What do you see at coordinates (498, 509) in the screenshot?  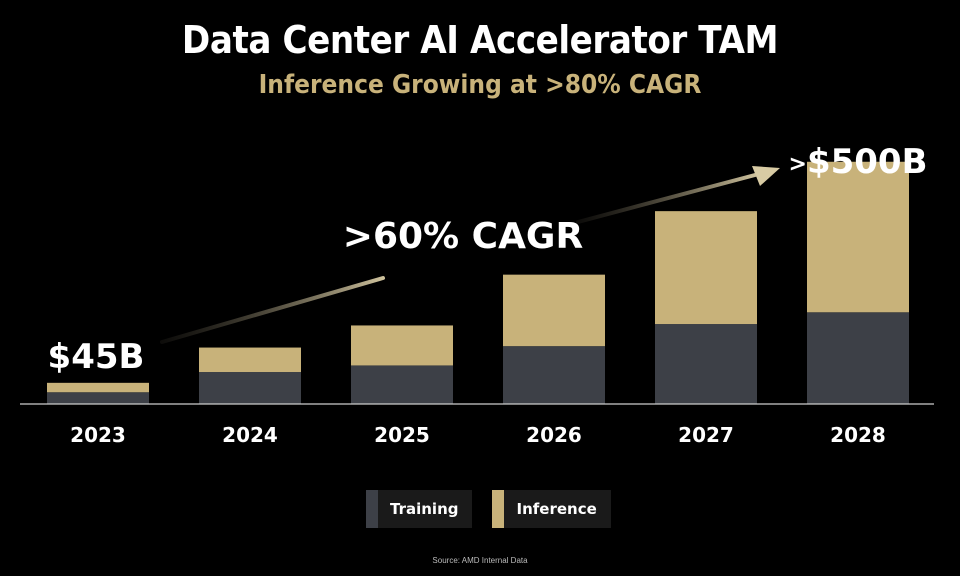 I see `legend-swatch-inference` at bounding box center [498, 509].